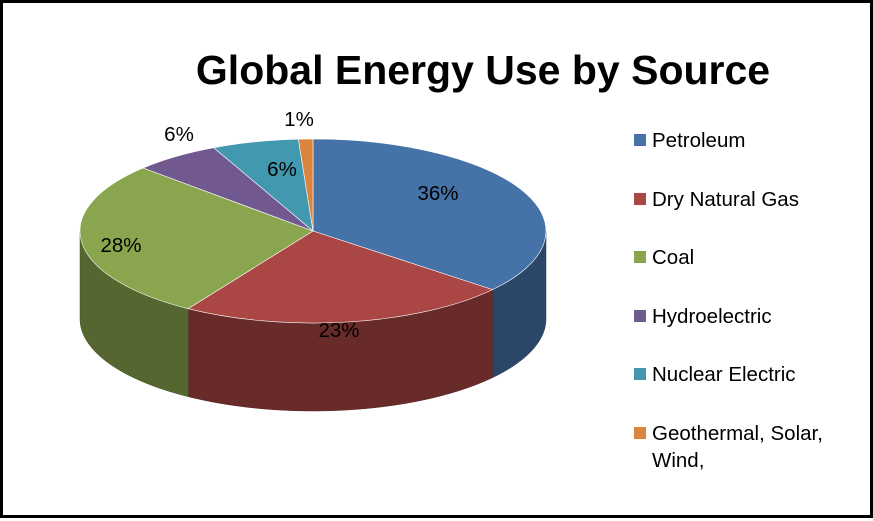  What do you see at coordinates (724, 374) in the screenshot?
I see `legend-label-nuclear-electric: Nuclear Electric` at bounding box center [724, 374].